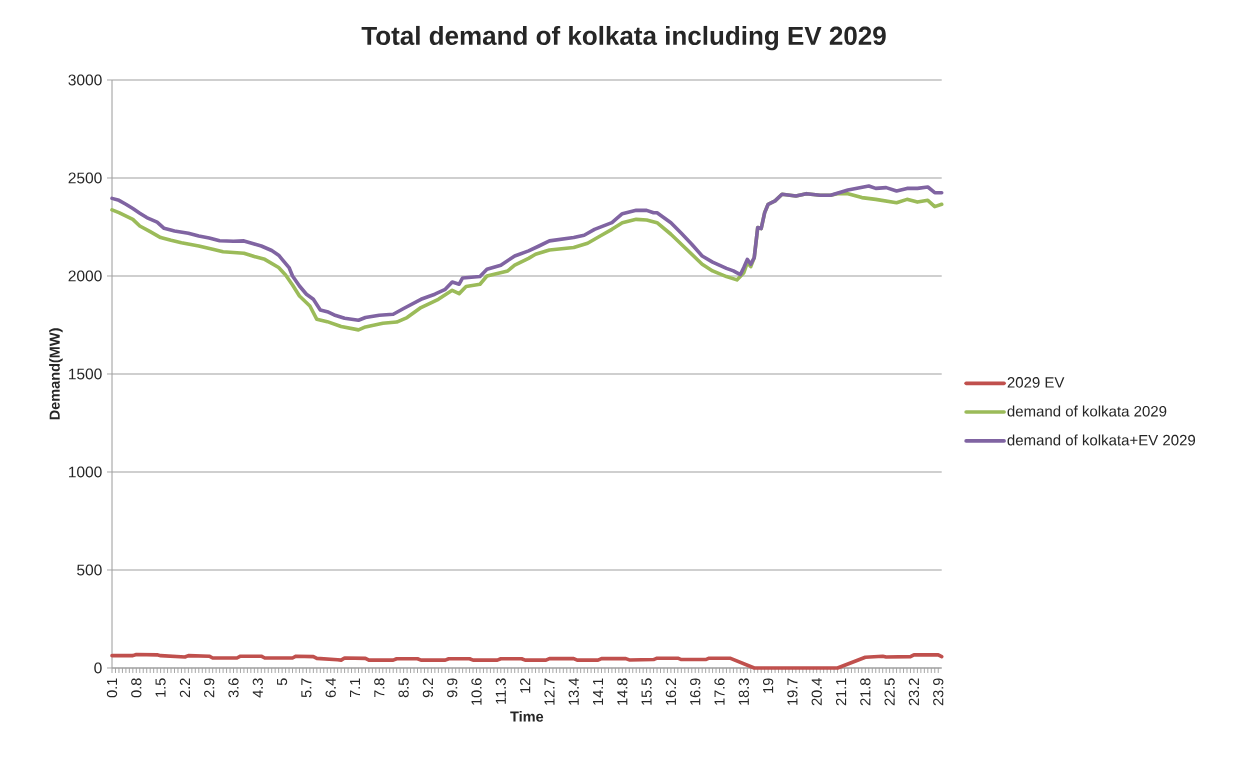  Describe the element at coordinates (355, 688) in the screenshot. I see `x-tick-label: 7.1` at that location.